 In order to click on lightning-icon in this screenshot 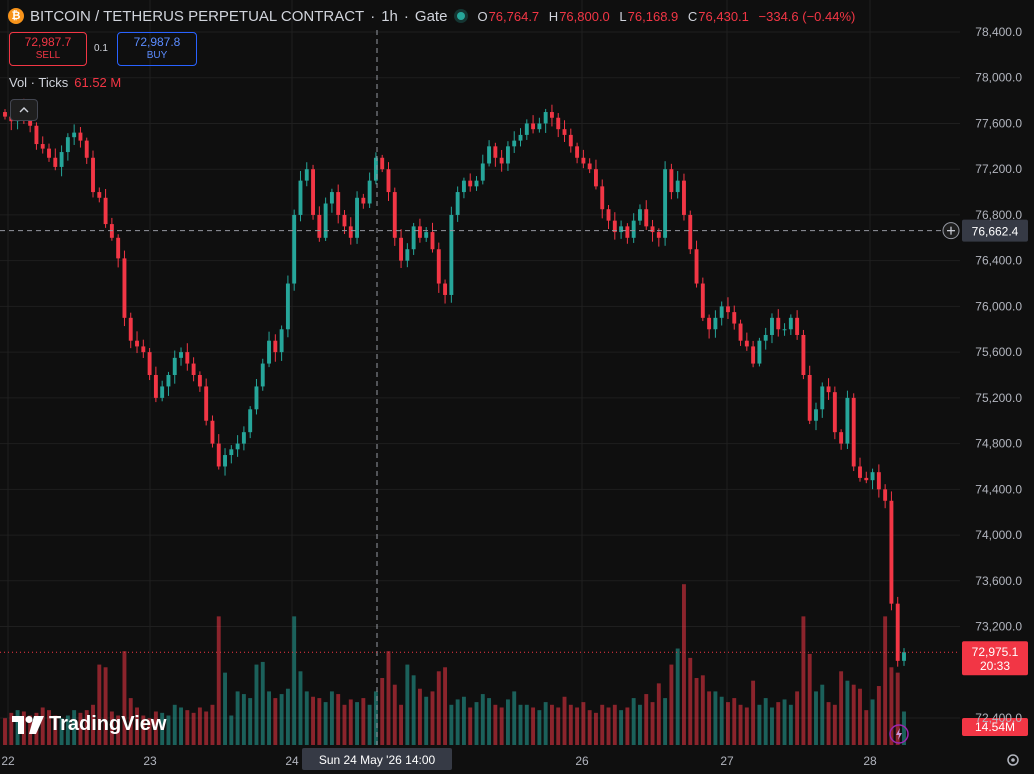, I will do `click(899, 734)`.